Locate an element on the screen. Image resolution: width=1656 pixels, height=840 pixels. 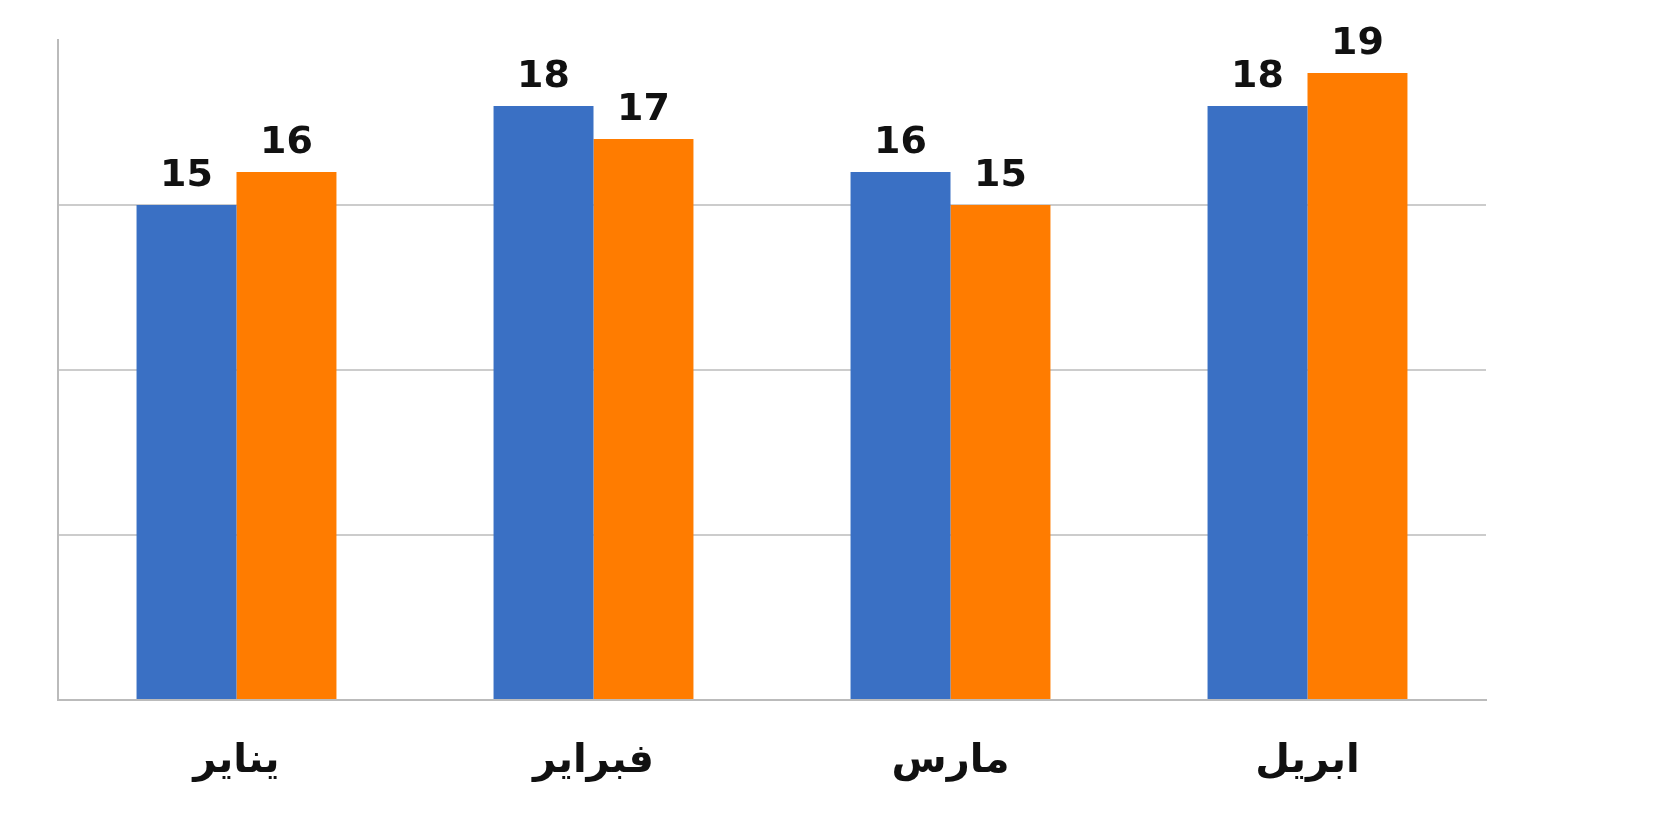
x-tick-label: يناير is located at coordinates (236, 758).